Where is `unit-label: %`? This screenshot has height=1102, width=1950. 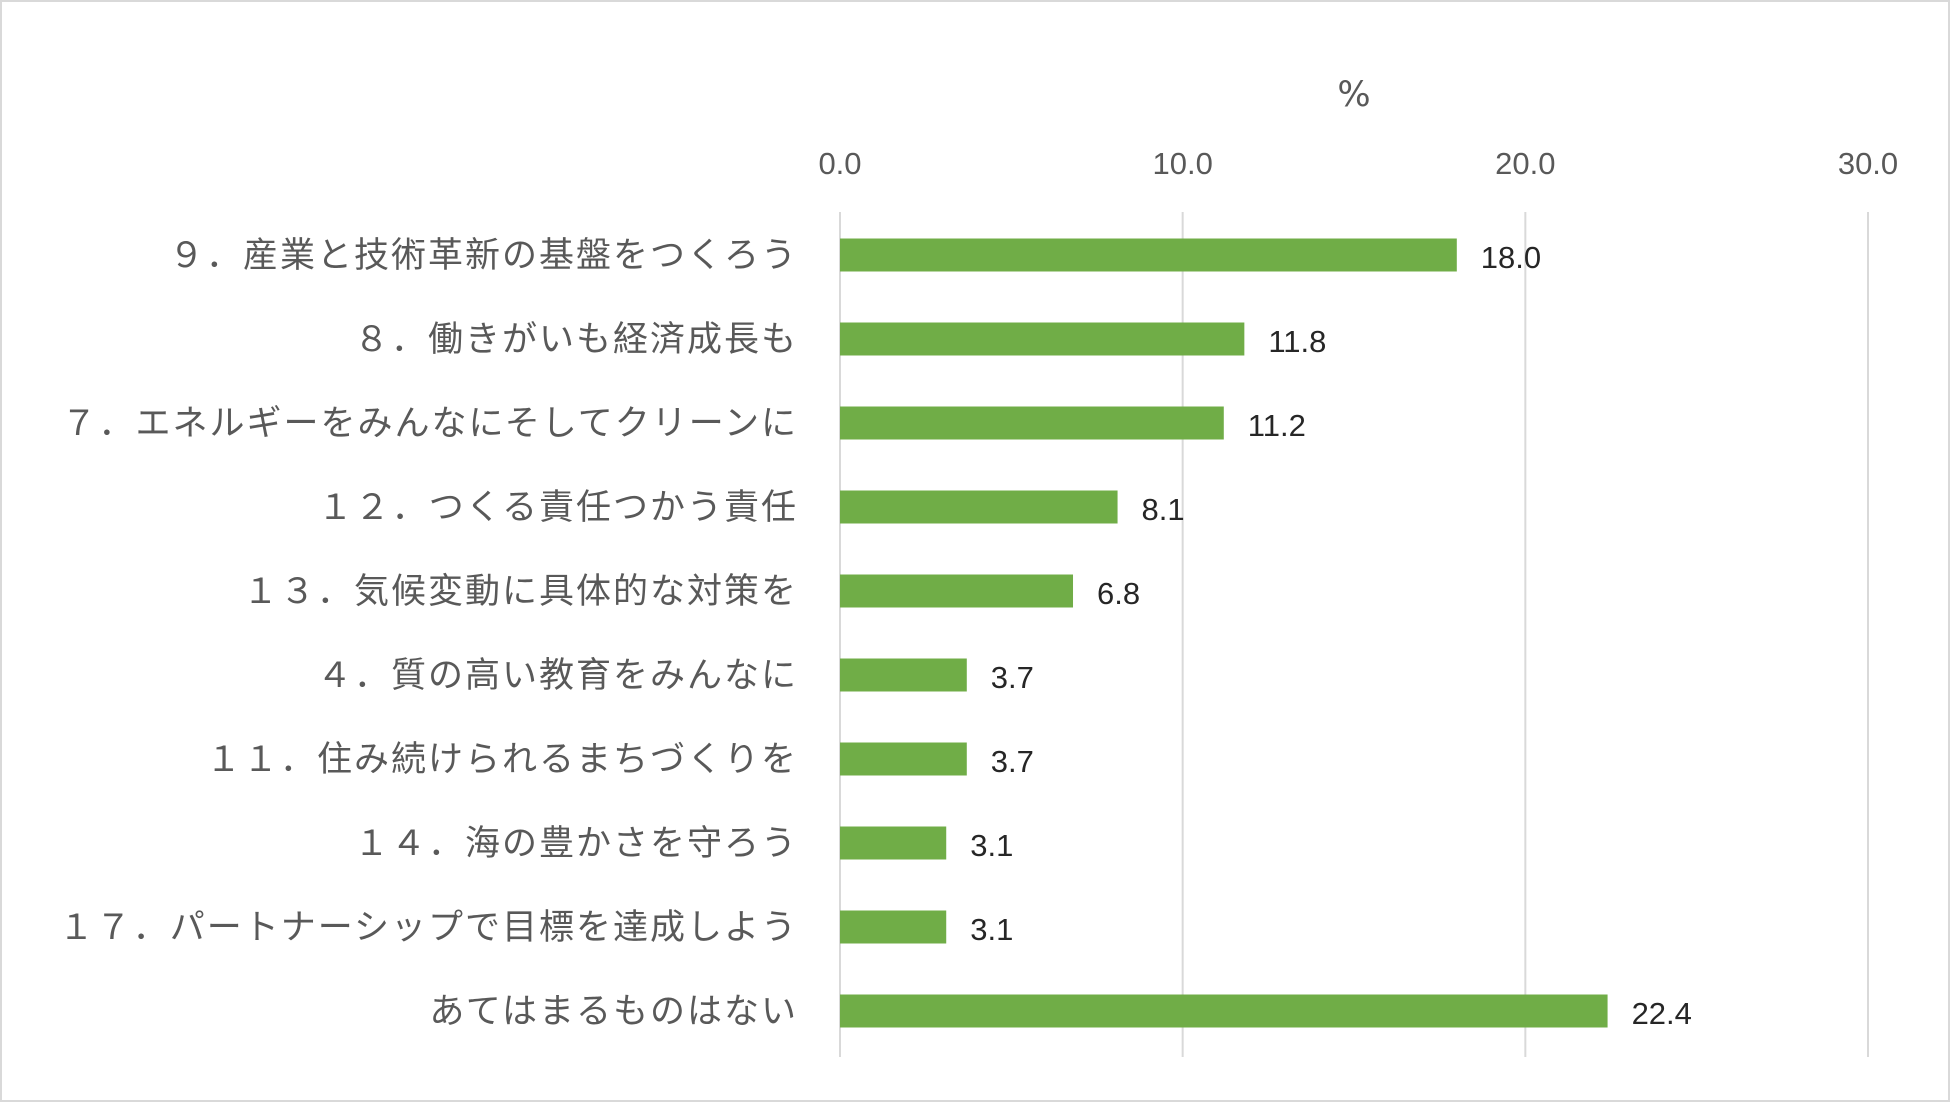 unit-label: % is located at coordinates (1353, 95).